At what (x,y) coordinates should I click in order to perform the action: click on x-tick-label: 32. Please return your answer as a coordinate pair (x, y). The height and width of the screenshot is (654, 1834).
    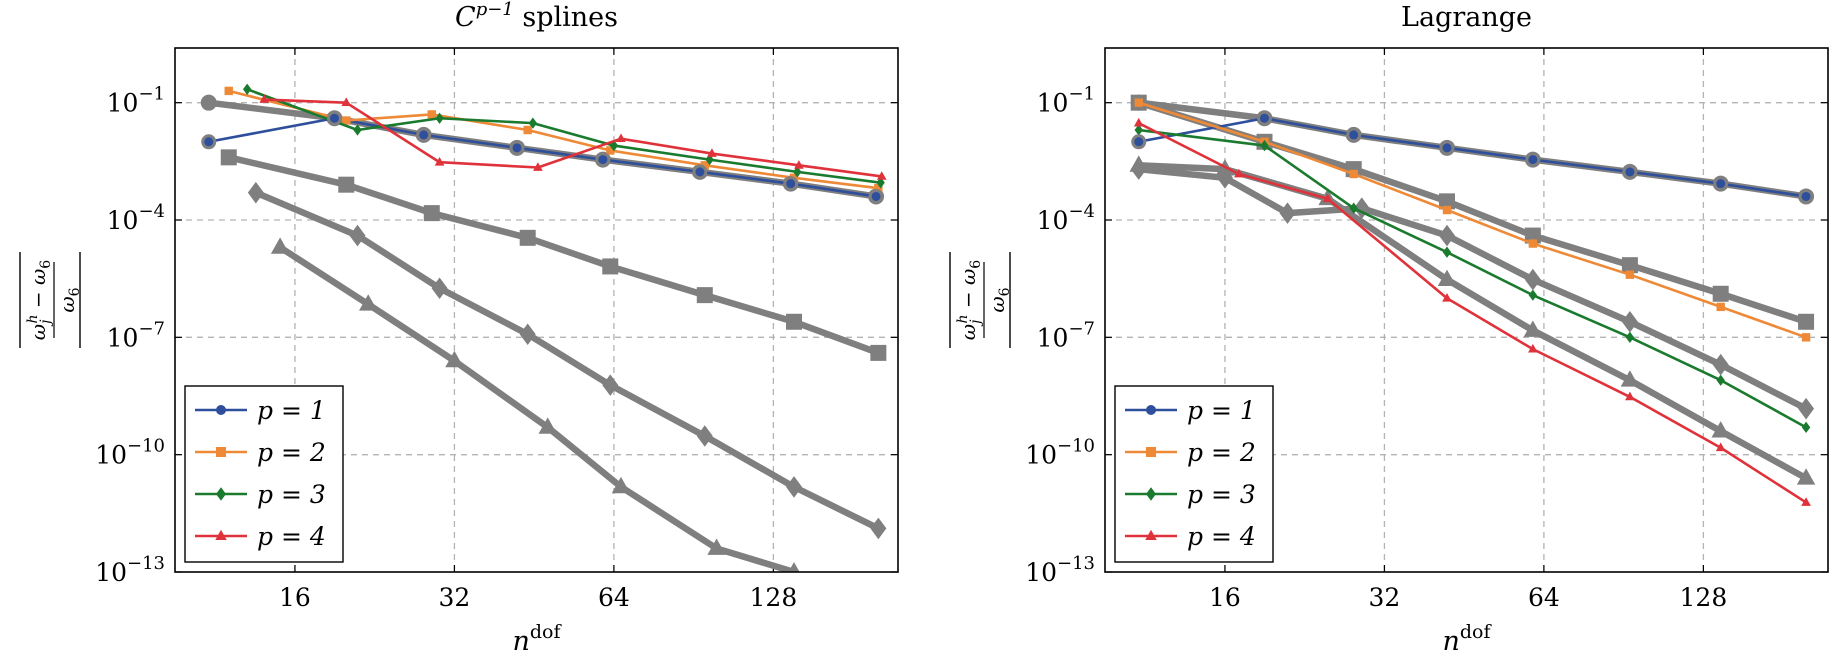
    Looking at the image, I should click on (455, 597).